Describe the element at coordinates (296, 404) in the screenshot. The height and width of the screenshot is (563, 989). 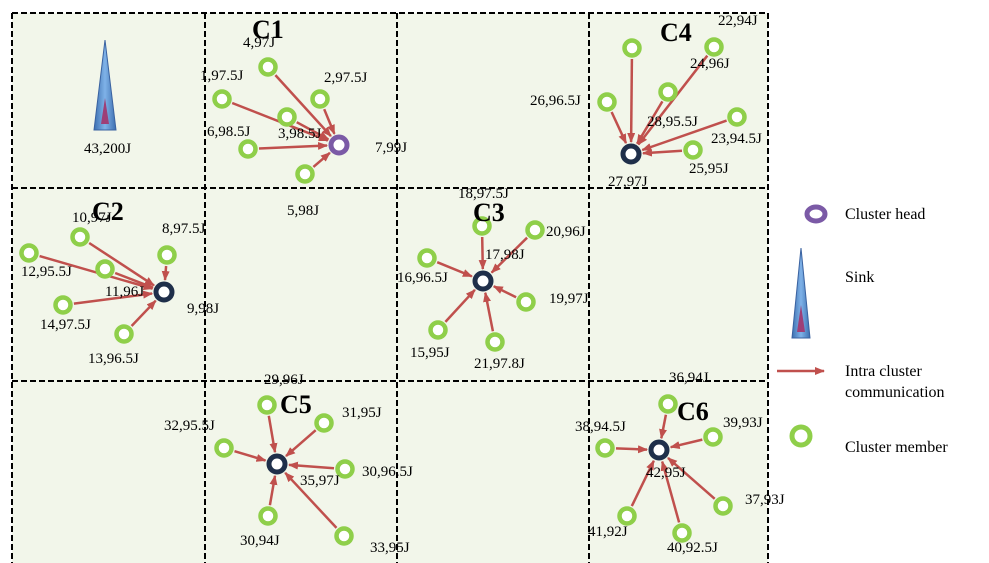
I see `cluster-title-c5: C5` at that location.